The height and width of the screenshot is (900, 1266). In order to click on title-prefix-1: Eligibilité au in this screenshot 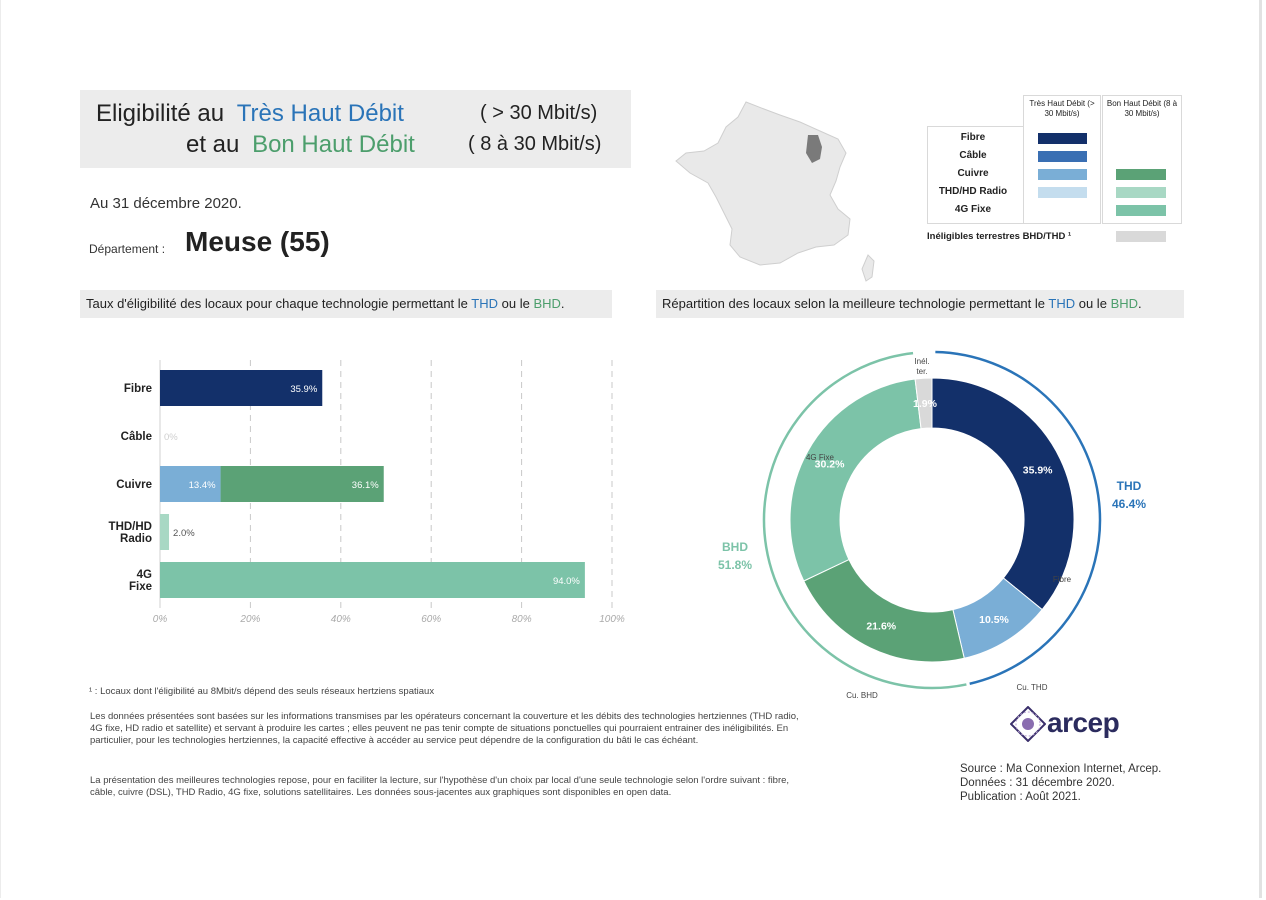, I will do `click(160, 113)`.